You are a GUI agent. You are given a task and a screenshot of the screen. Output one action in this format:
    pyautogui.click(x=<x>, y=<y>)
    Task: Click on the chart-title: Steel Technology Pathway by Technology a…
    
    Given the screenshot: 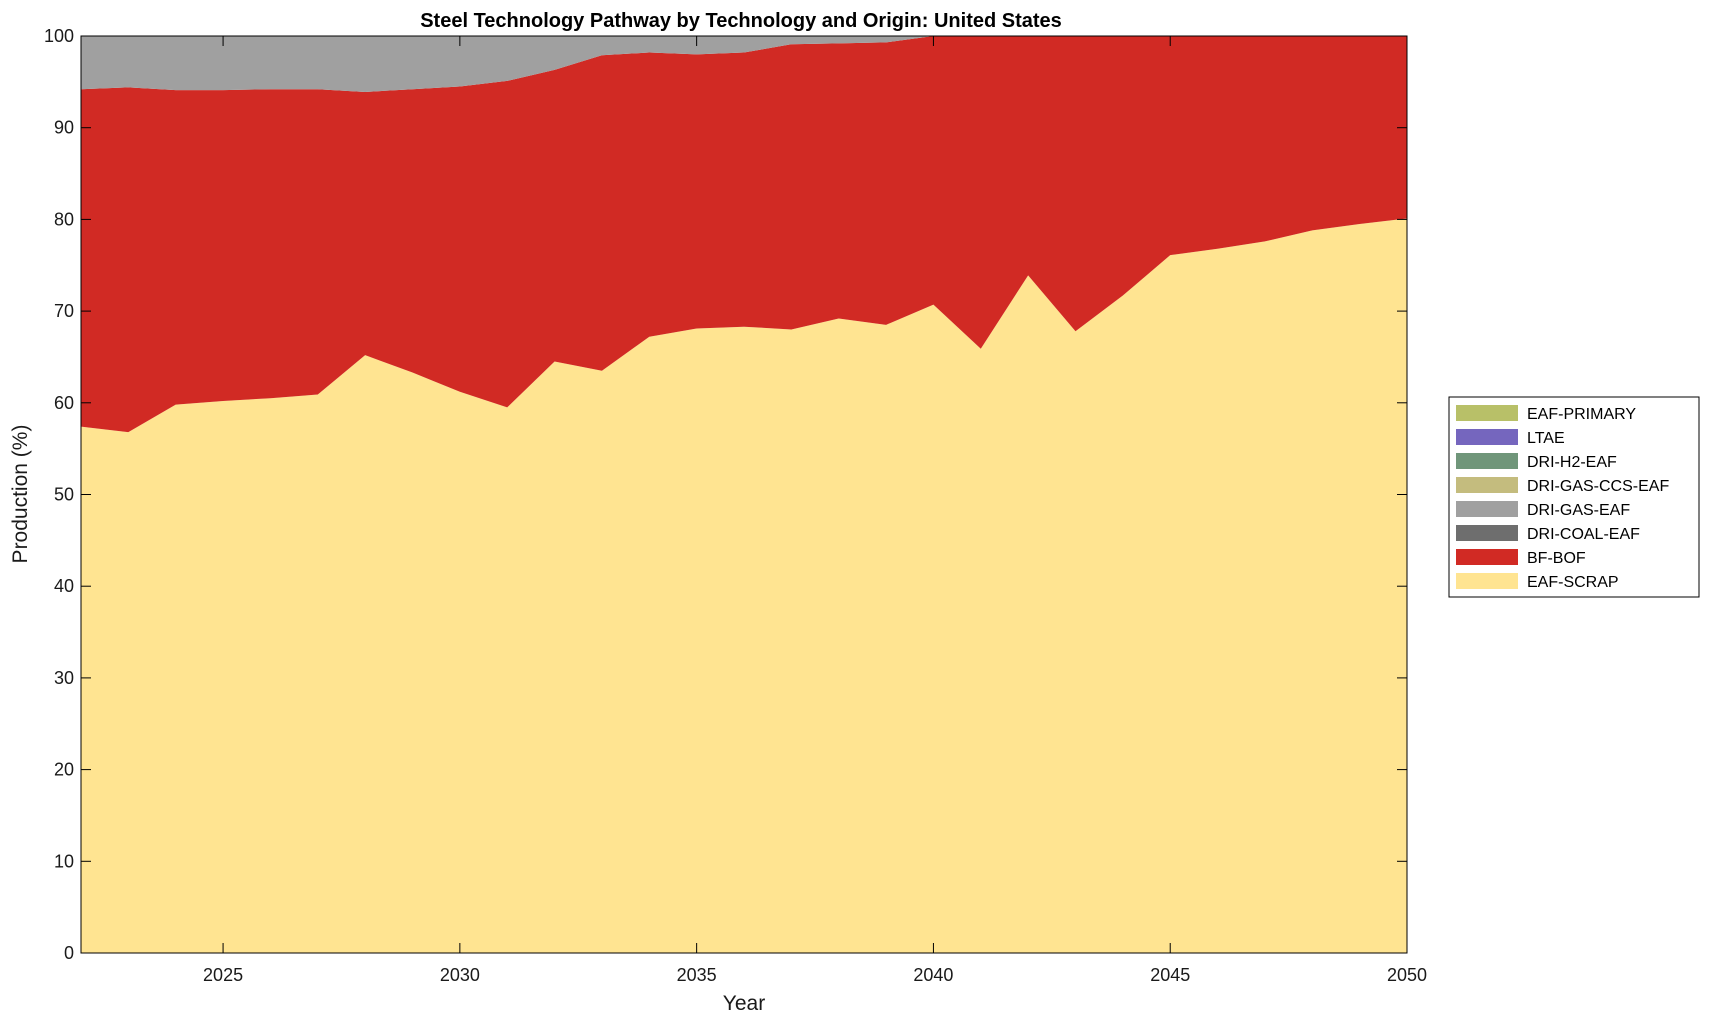 What is the action you would take?
    pyautogui.click(x=741, y=21)
    